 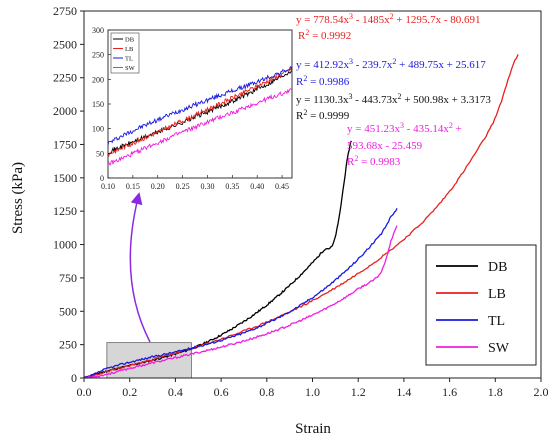 I want to click on y-tick-label: 0, so click(x=74, y=378).